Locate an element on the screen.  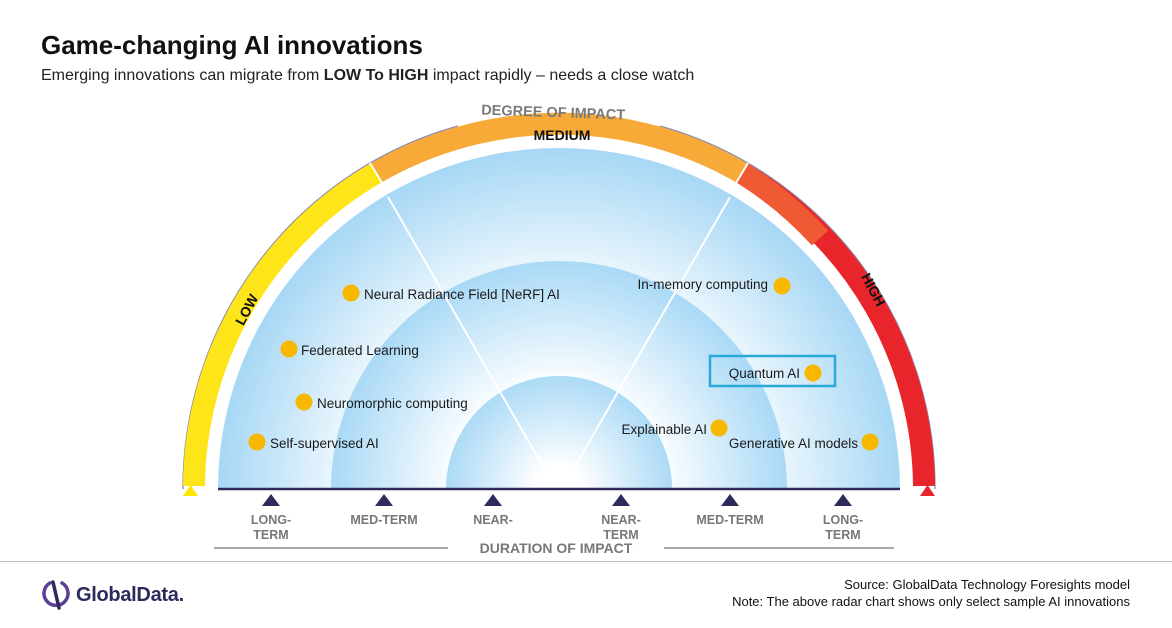
innovation-label: Federated Learning is located at coordinates (360, 350).